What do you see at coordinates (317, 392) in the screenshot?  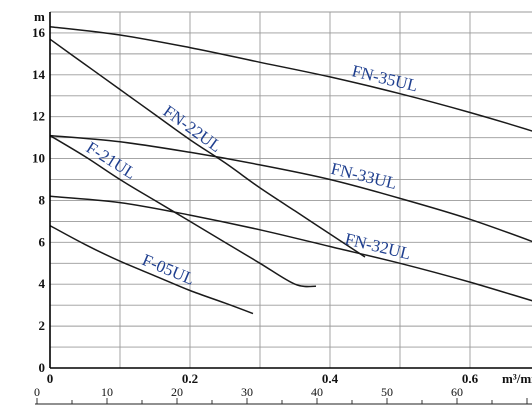 I see `x2-tick-label: 40` at bounding box center [317, 392].